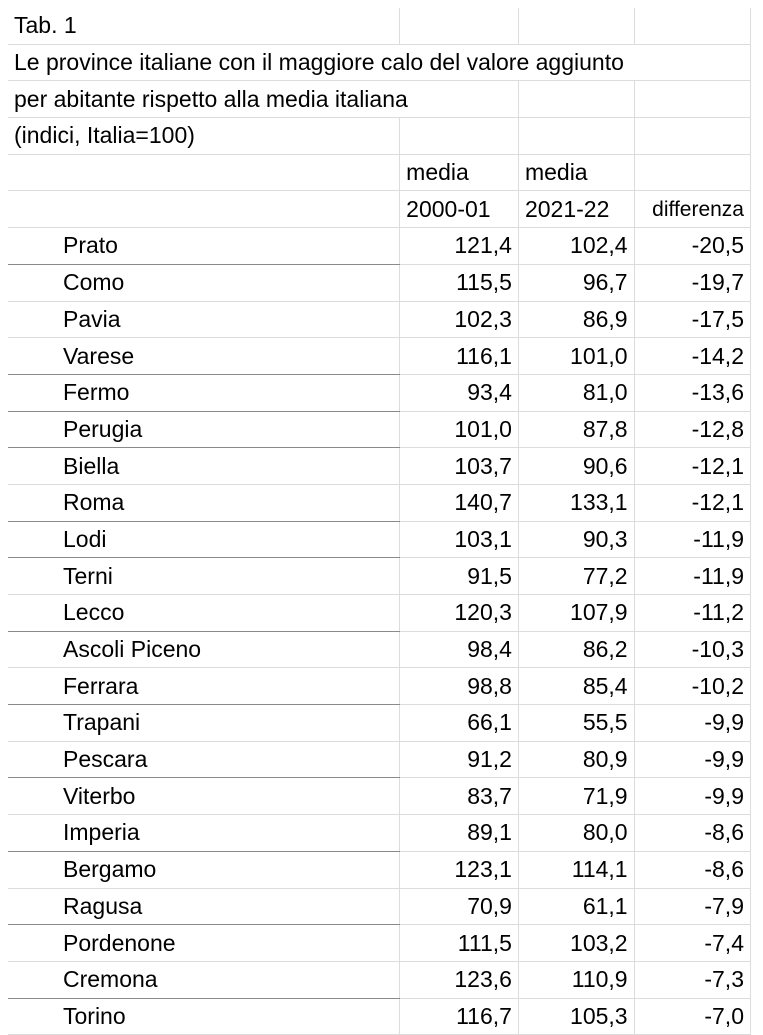 The image size is (763, 1035). I want to click on value-2000-cell: 66,1, so click(459, 723).